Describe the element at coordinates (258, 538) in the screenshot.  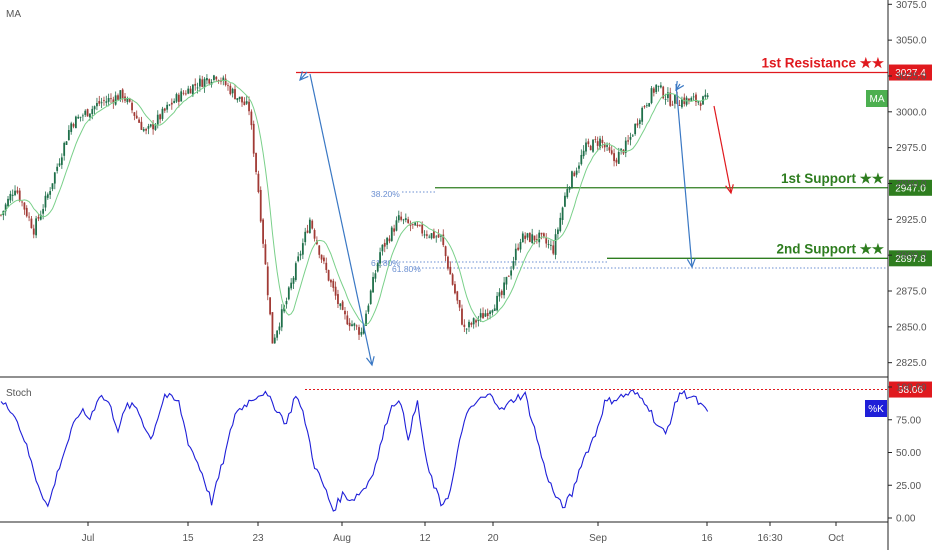
I see `x-tick-label: 23` at that location.